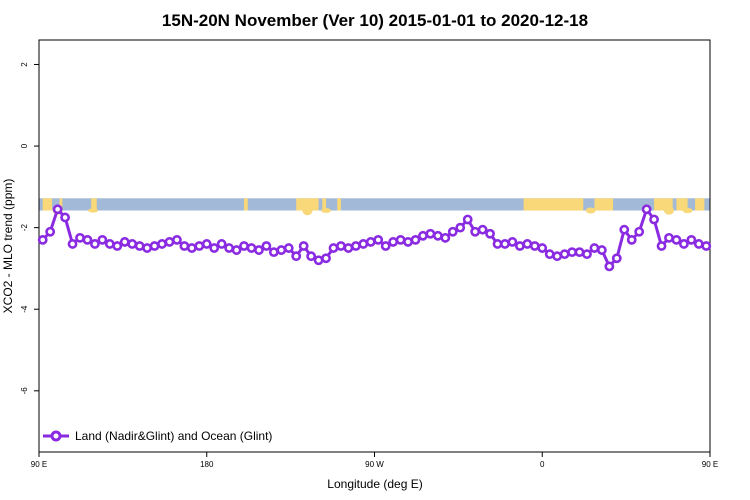 The height and width of the screenshot is (500, 750). I want to click on legend-label: Land (Nadir&Glint) and Ocean (Glint), so click(173, 436).